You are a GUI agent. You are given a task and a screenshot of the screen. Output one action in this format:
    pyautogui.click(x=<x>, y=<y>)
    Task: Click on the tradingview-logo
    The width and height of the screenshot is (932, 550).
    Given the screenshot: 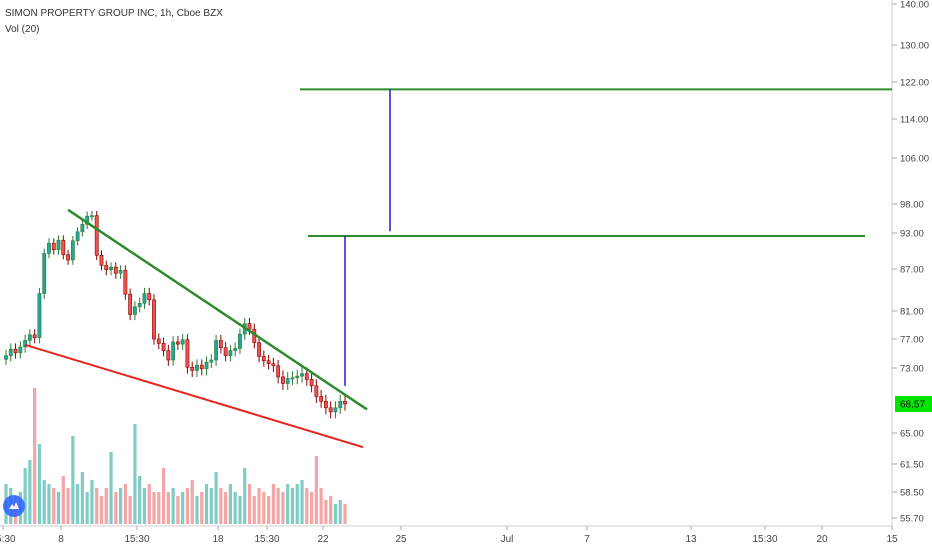 What is the action you would take?
    pyautogui.click(x=14, y=506)
    